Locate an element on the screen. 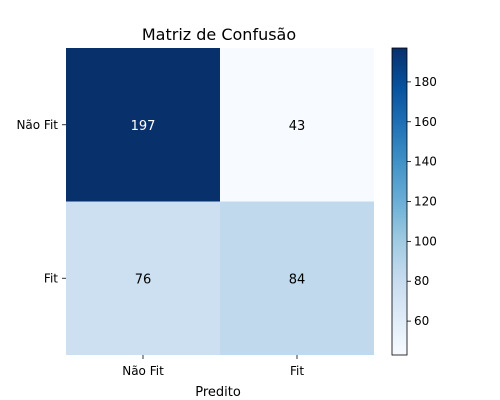 The height and width of the screenshot is (400, 500). colorbar-tick-label: 80 is located at coordinates (421, 281).